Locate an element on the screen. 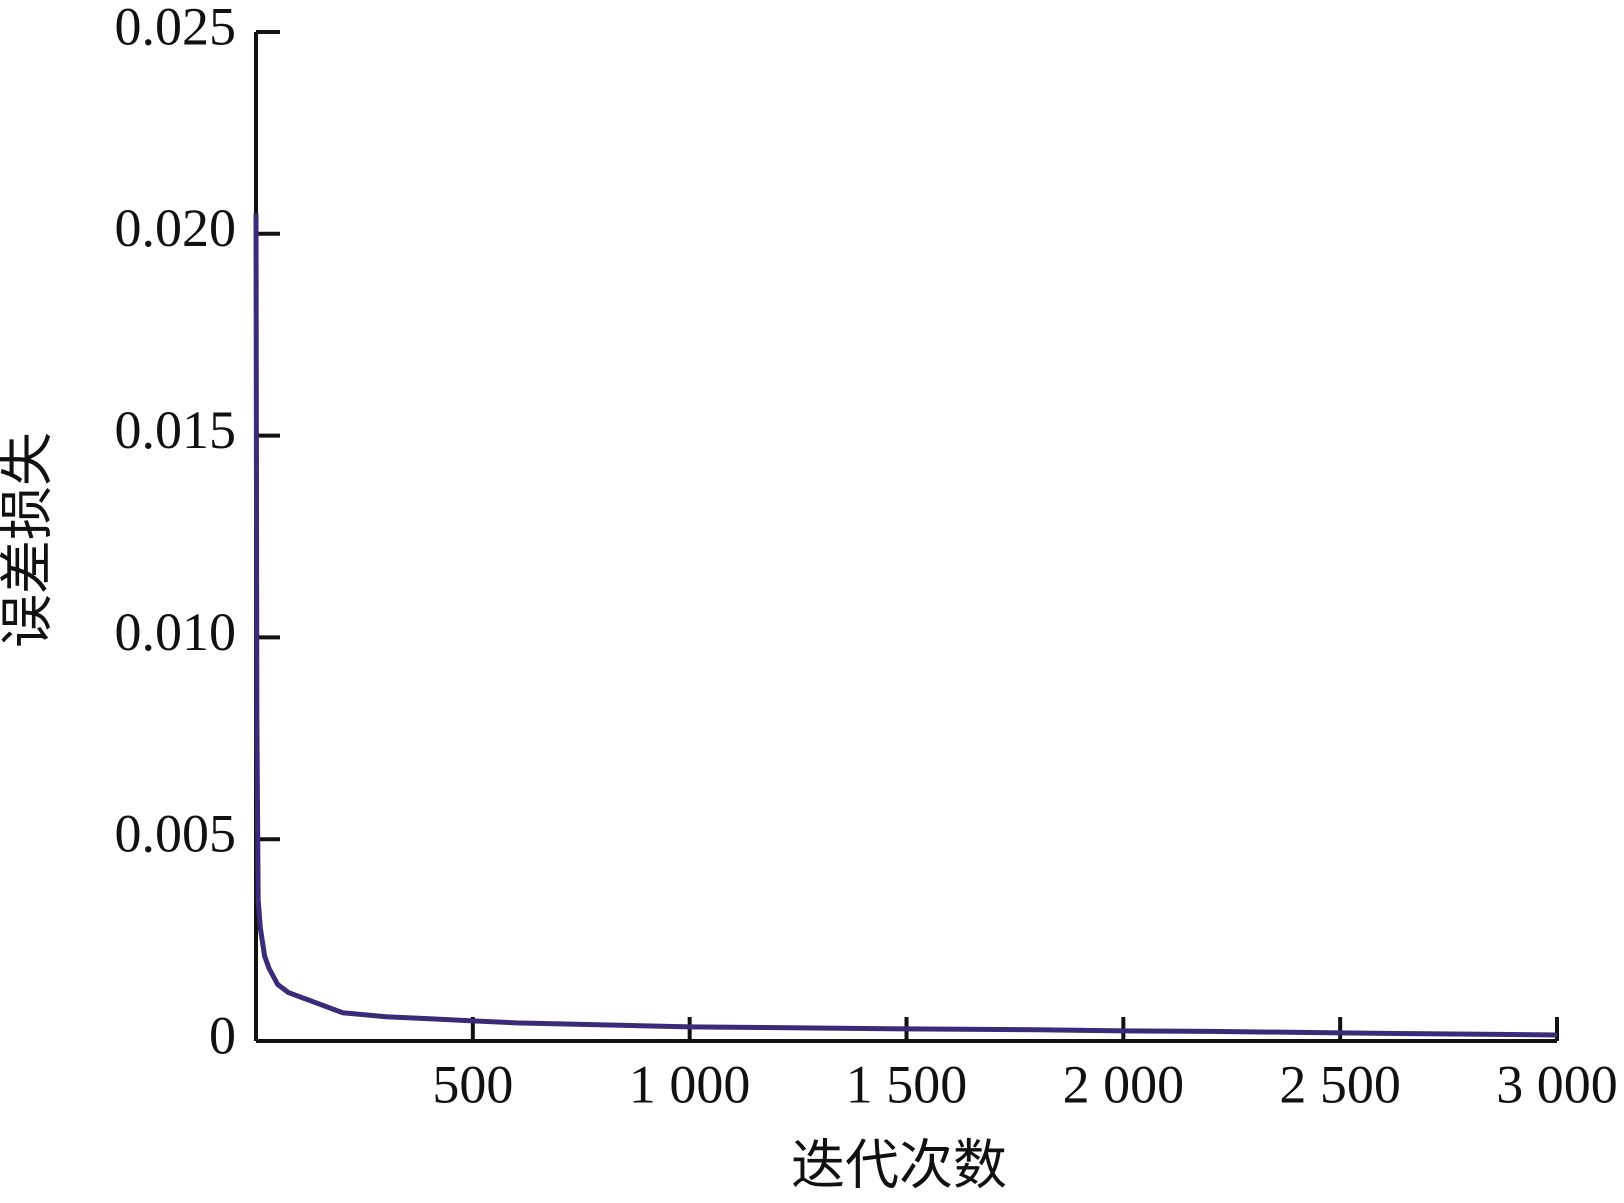  x-tick-label: 500 is located at coordinates (472, 1084).